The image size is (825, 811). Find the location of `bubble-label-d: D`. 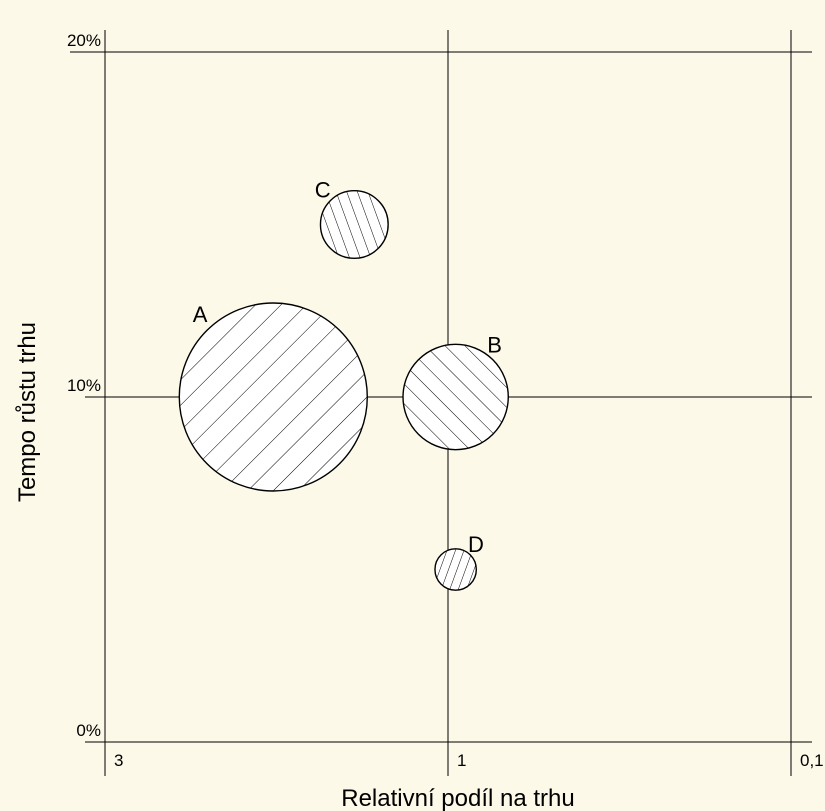

bubble-label-d: D is located at coordinates (476, 544).